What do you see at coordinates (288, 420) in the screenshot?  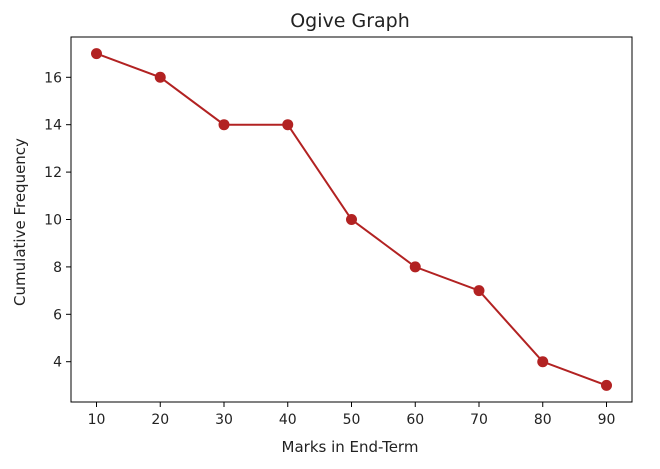 I see `x-tick-label: 40` at bounding box center [288, 420].